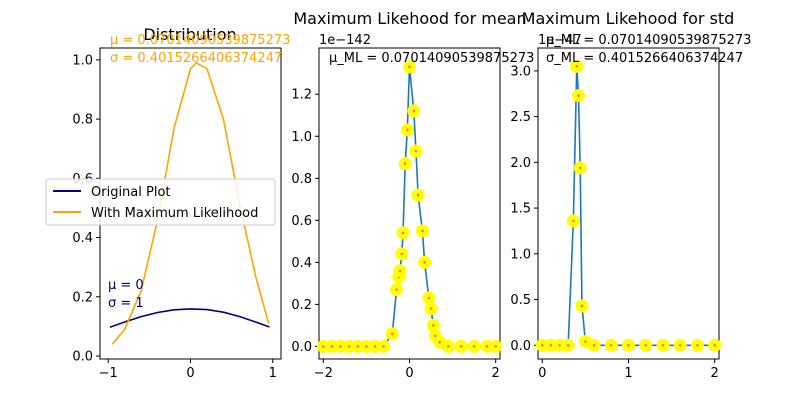 This screenshot has width=800, height=400. I want to click on orig-sigma-annotation: σ = 1, so click(126, 303).